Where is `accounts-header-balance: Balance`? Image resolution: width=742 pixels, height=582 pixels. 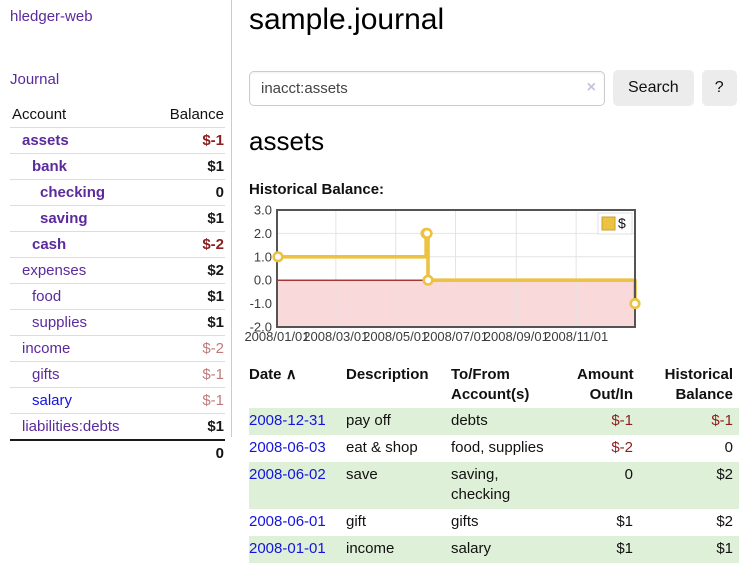 accounts-header-balance: Balance is located at coordinates (196, 114).